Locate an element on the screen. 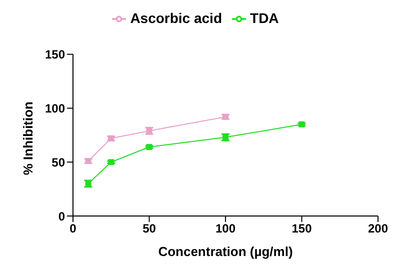  x-axis-title: Concentration (µg/ml) is located at coordinates (225, 251).